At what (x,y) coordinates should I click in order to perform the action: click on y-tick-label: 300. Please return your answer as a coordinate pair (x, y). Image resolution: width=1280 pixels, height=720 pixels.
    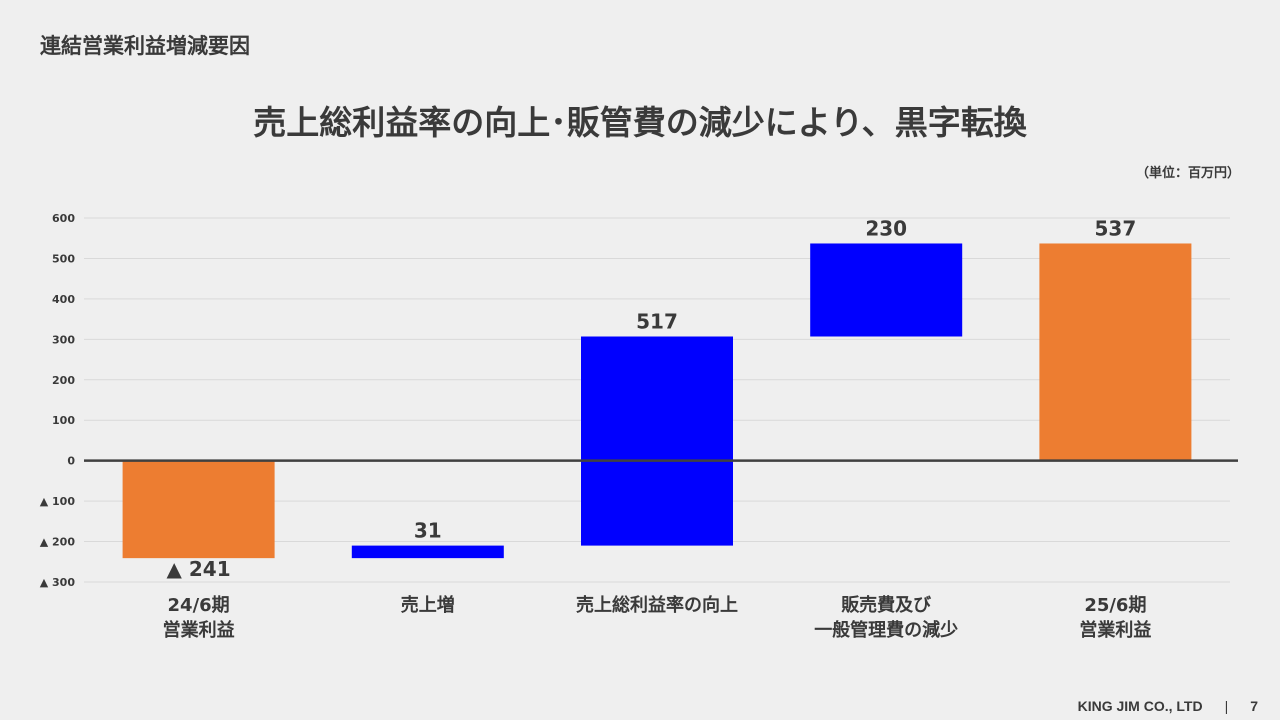
    Looking at the image, I should click on (63, 339).